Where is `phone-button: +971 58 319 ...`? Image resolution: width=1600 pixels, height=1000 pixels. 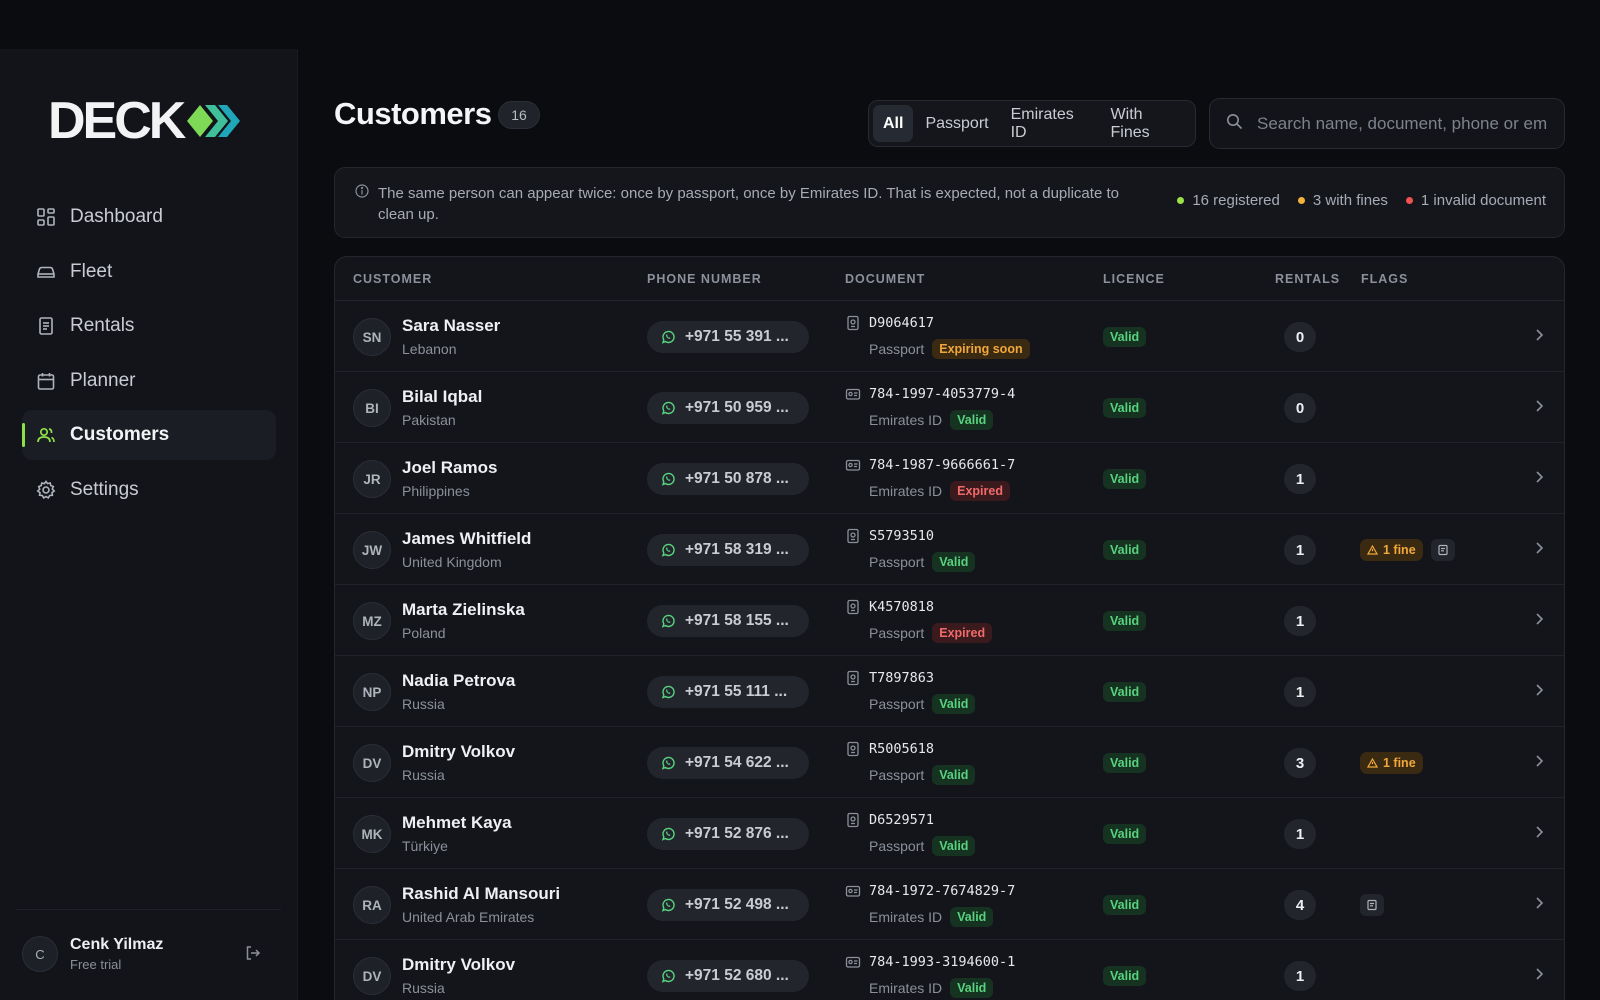
phone-button: +971 58 319 ... is located at coordinates (728, 550).